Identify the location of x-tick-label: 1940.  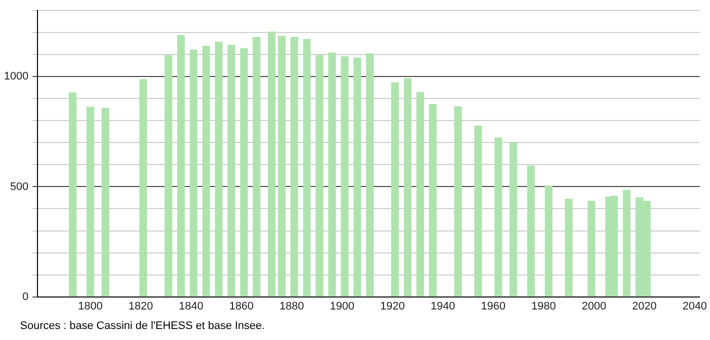
(443, 306).